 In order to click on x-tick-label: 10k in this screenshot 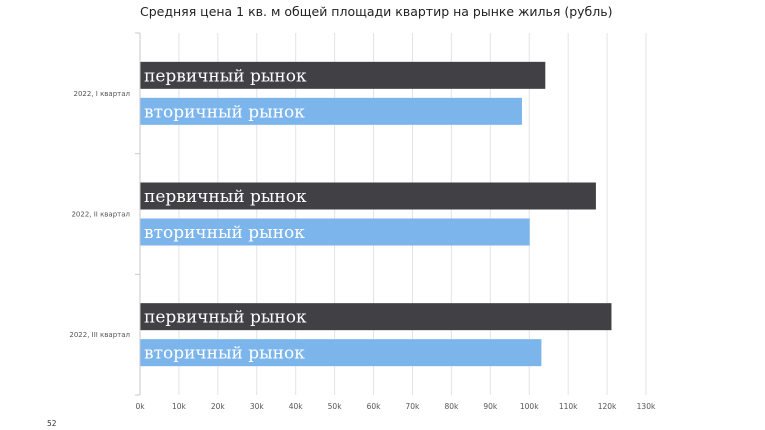, I will do `click(179, 406)`.